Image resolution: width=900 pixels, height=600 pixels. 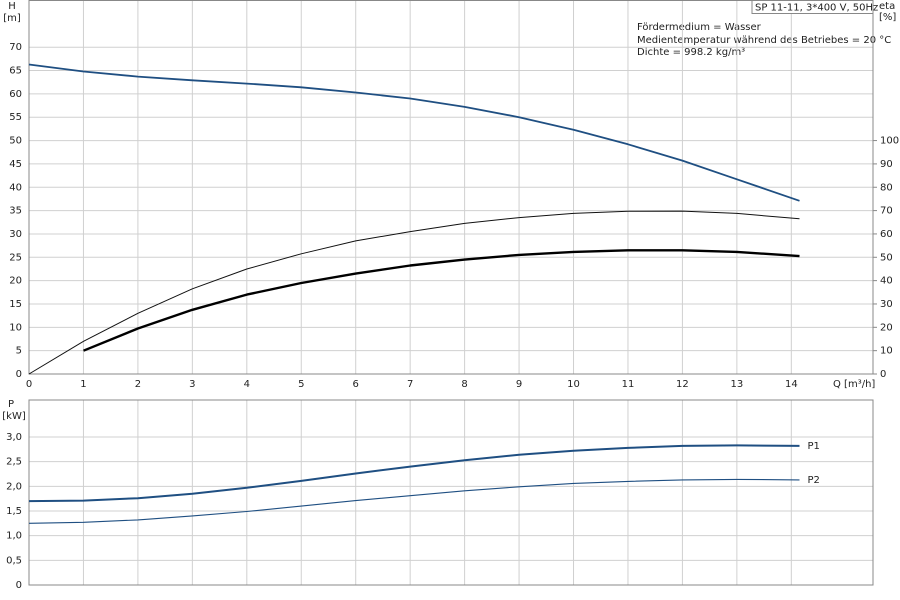 I want to click on x-tick-label: 14, so click(x=791, y=384).